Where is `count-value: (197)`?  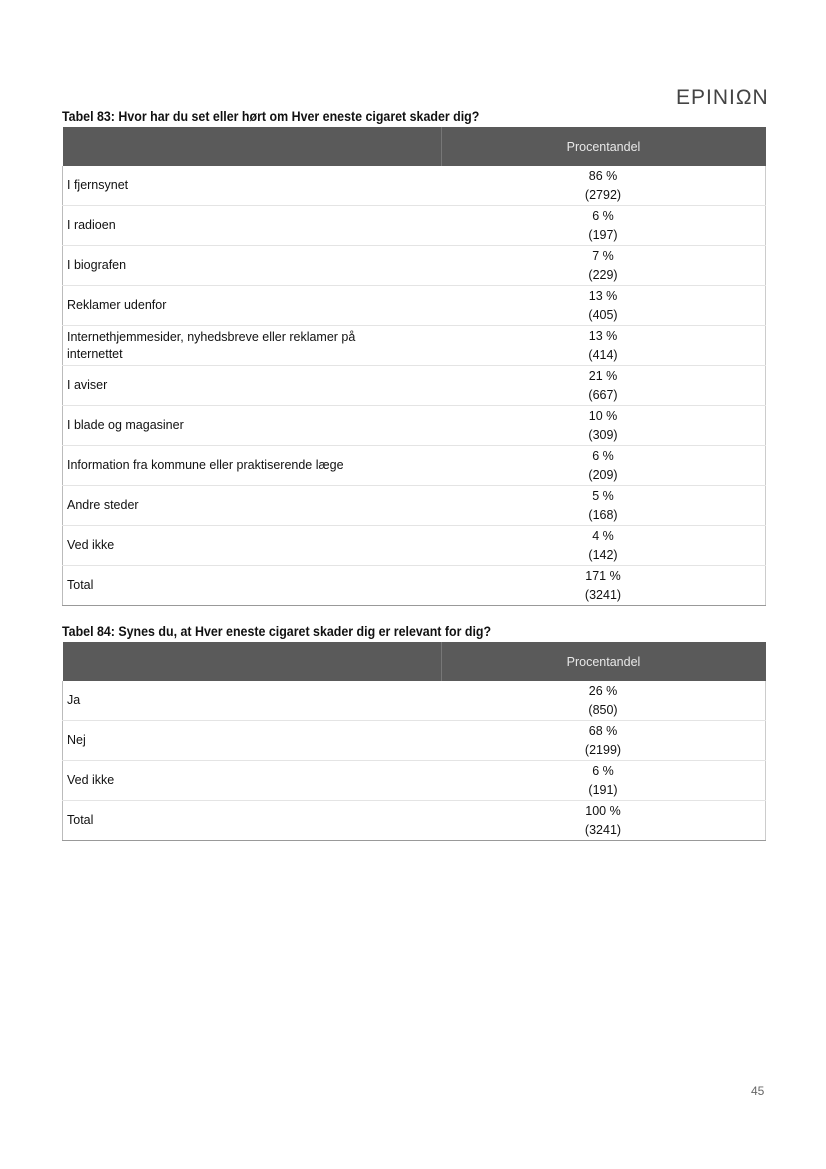 count-value: (197) is located at coordinates (603, 234).